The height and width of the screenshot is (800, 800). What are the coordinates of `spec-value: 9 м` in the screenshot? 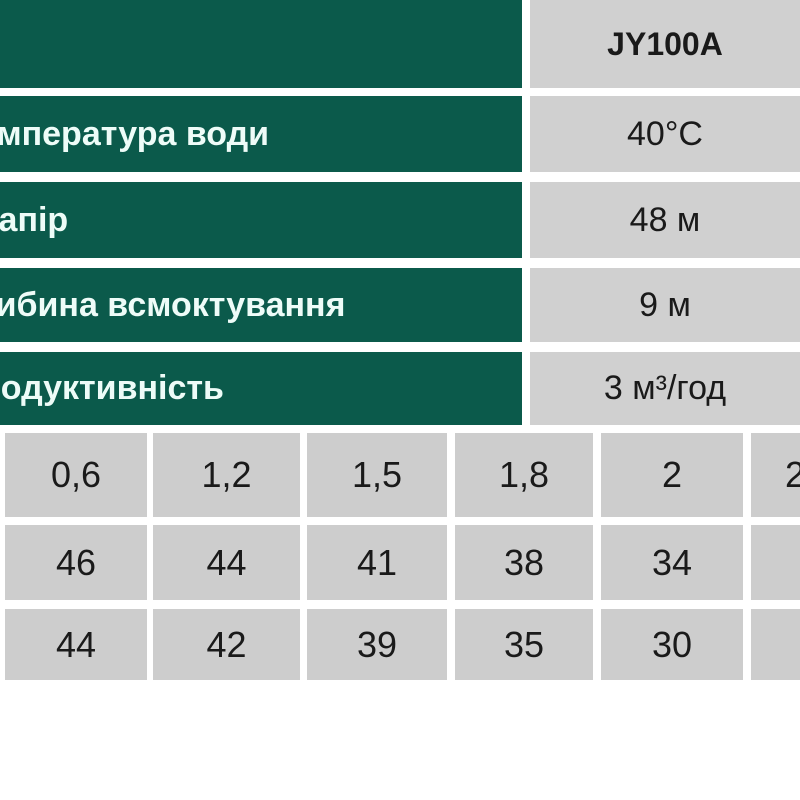 It's located at (665, 305).